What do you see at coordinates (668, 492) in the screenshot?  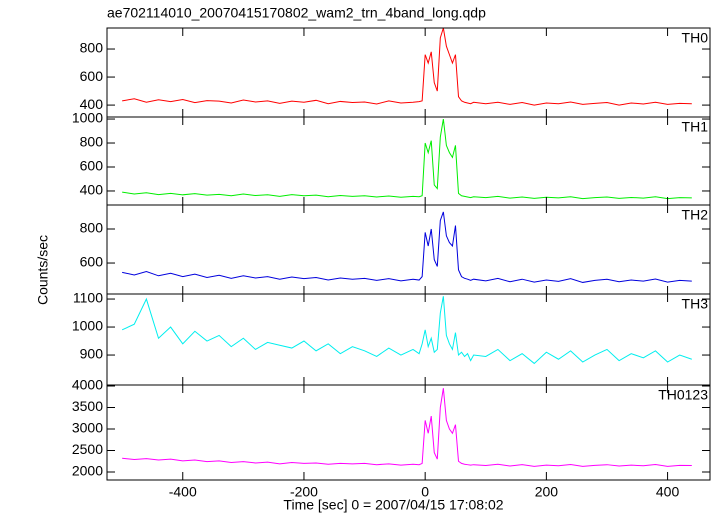 I see `x-tick-label: 400` at bounding box center [668, 492].